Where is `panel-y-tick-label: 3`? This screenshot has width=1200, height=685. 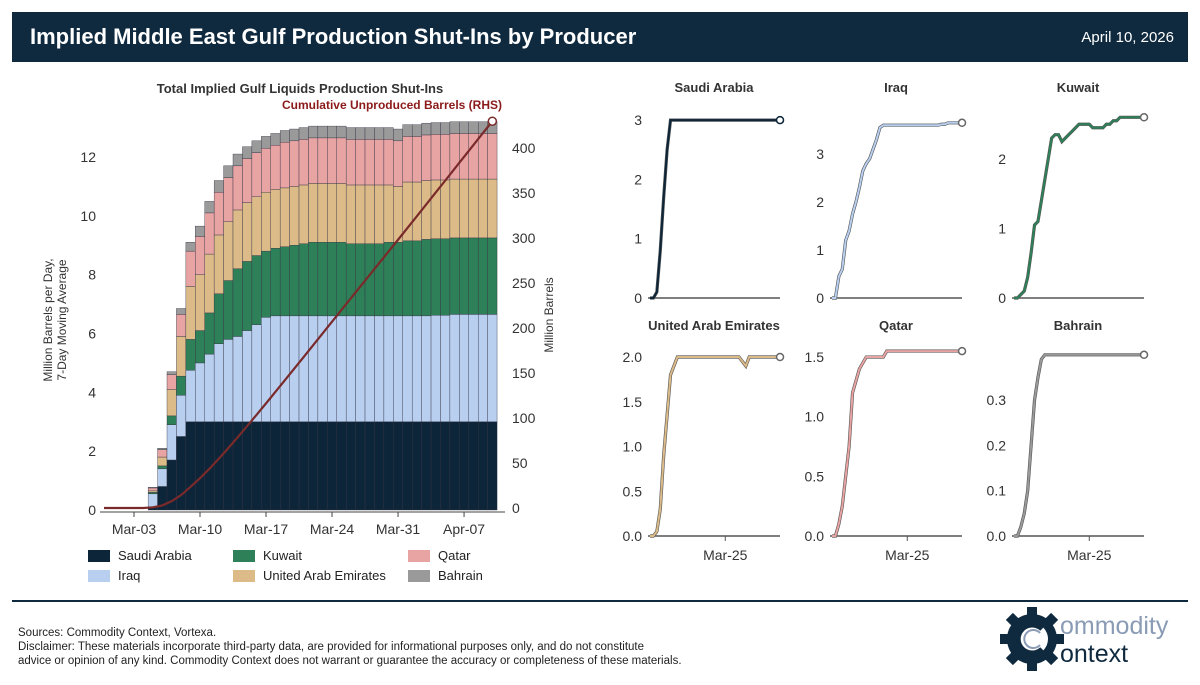
panel-y-tick-label: 3 is located at coordinates (820, 154).